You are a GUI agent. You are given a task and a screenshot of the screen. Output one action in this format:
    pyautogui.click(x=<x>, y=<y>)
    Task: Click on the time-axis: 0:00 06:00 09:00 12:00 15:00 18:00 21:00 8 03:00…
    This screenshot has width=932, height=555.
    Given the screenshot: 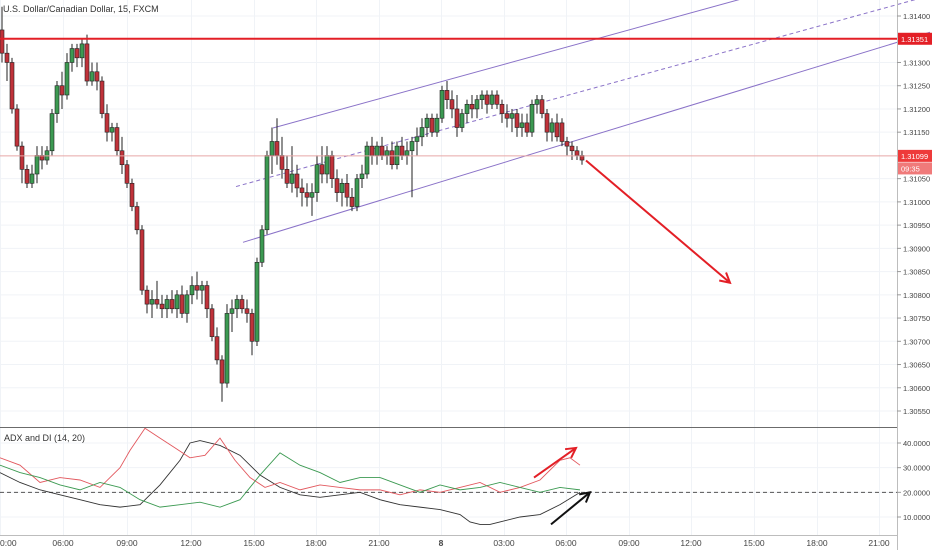 What is the action you would take?
    pyautogui.click(x=445, y=543)
    